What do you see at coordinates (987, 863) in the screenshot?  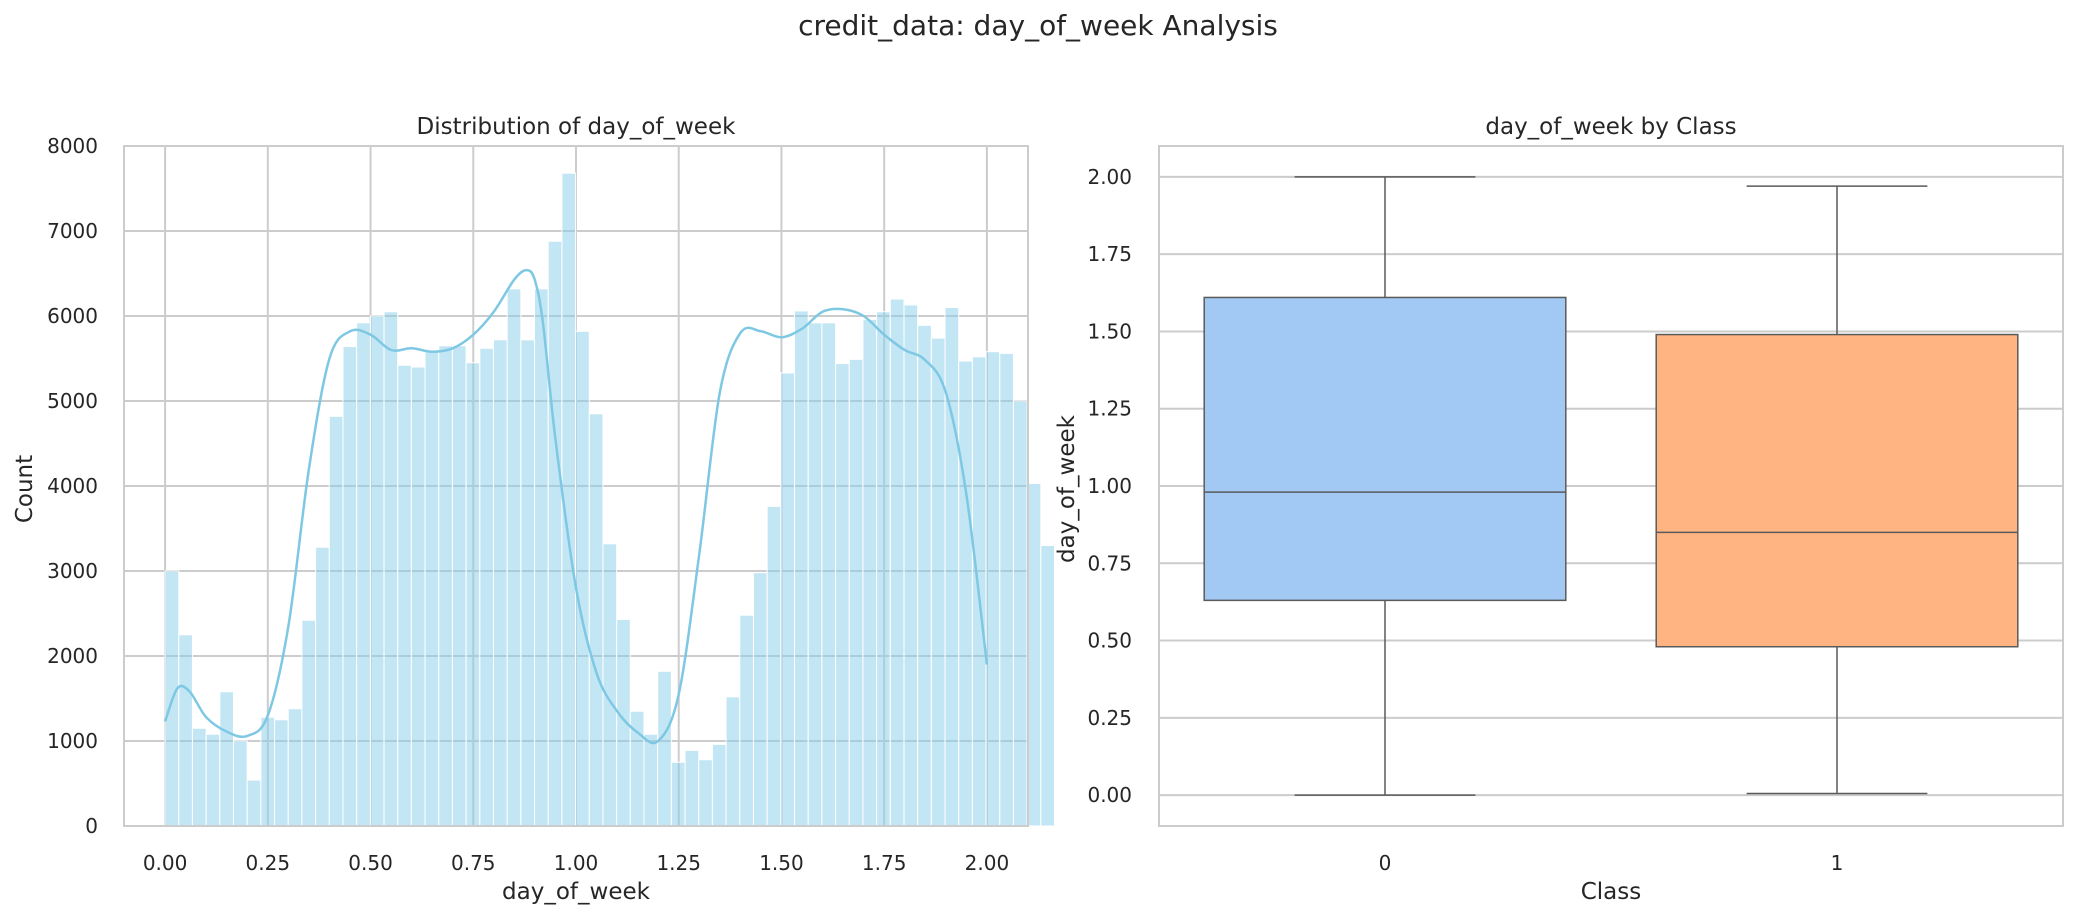 I see `histogram-x-tick-label: 2.00` at bounding box center [987, 863].